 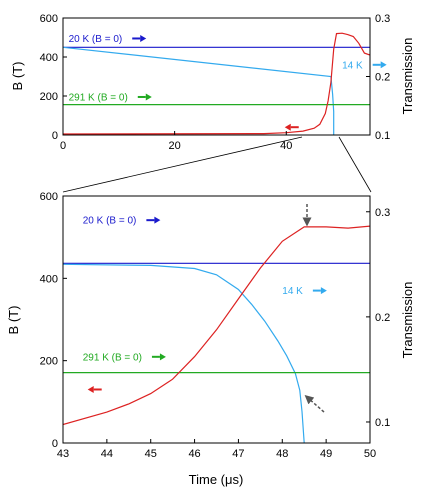 What do you see at coordinates (287, 127) in the screenshot?
I see `top-axis-arrowhead-red` at bounding box center [287, 127].